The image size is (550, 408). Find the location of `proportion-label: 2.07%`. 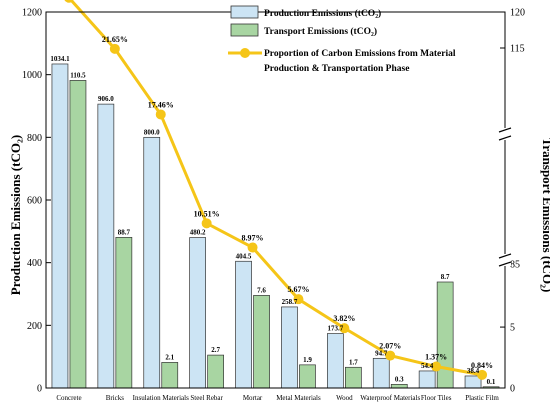

proportion-label: 2.07% is located at coordinates (390, 346).